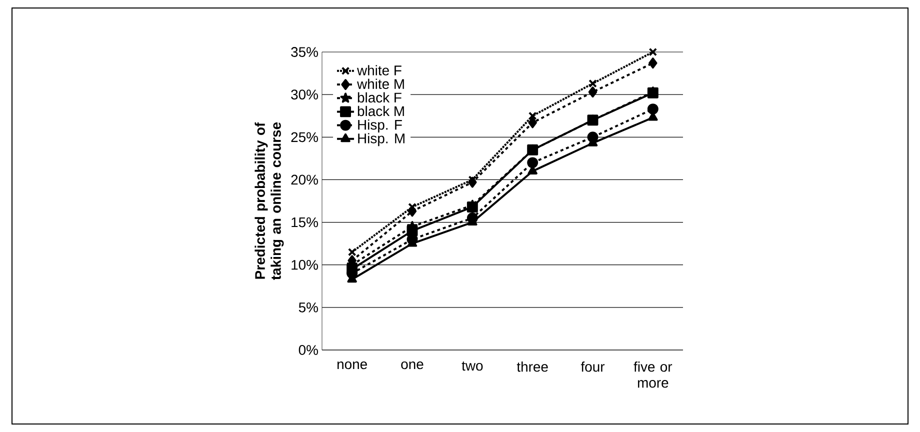 The height and width of the screenshot is (432, 920). Describe the element at coordinates (308, 350) in the screenshot. I see `y-tick-label: 0%` at that location.